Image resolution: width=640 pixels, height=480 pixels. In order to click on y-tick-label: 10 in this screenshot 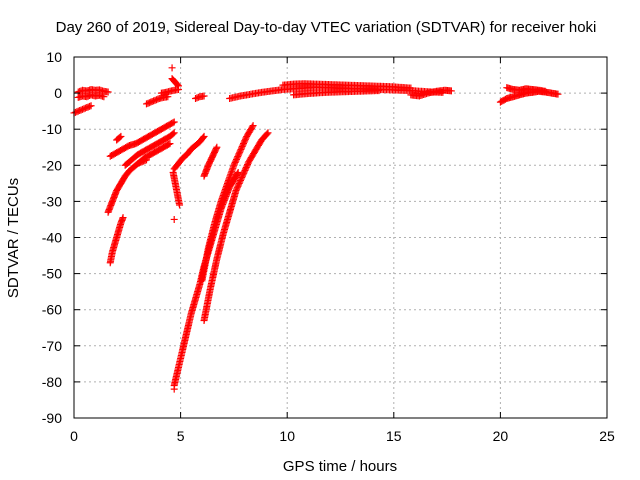, I will do `click(54, 57)`.